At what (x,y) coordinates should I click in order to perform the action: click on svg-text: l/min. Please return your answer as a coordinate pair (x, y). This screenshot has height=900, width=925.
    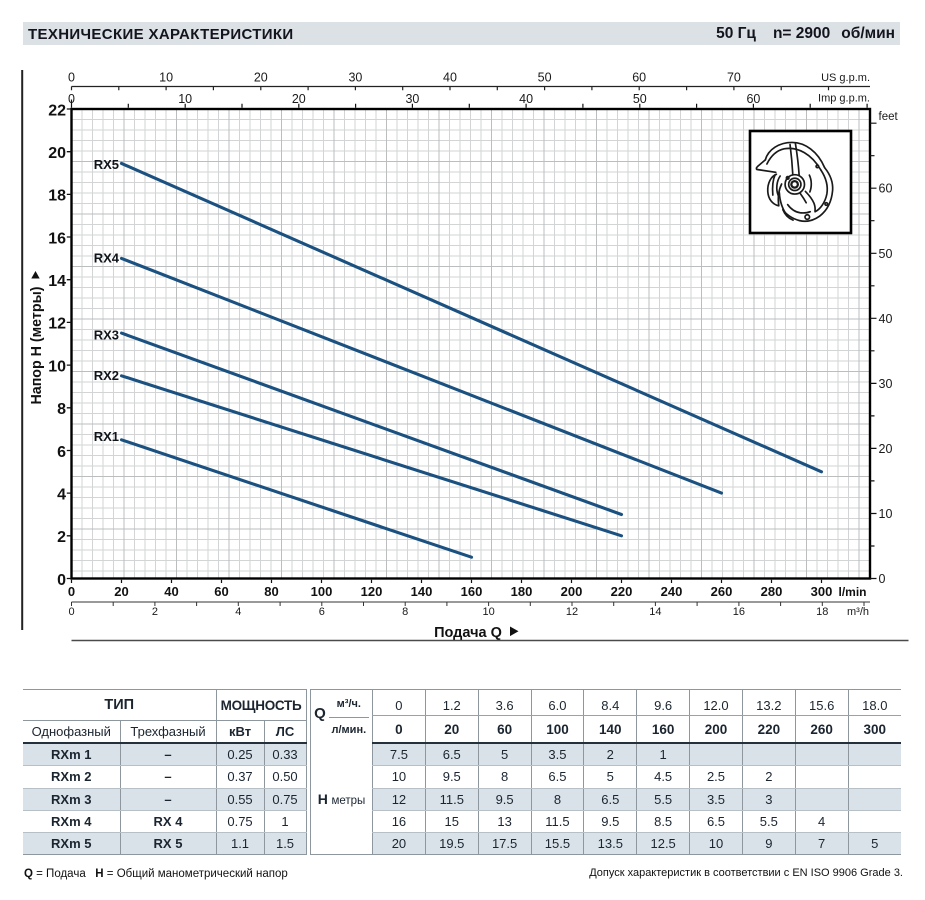
    Looking at the image, I should click on (852, 592).